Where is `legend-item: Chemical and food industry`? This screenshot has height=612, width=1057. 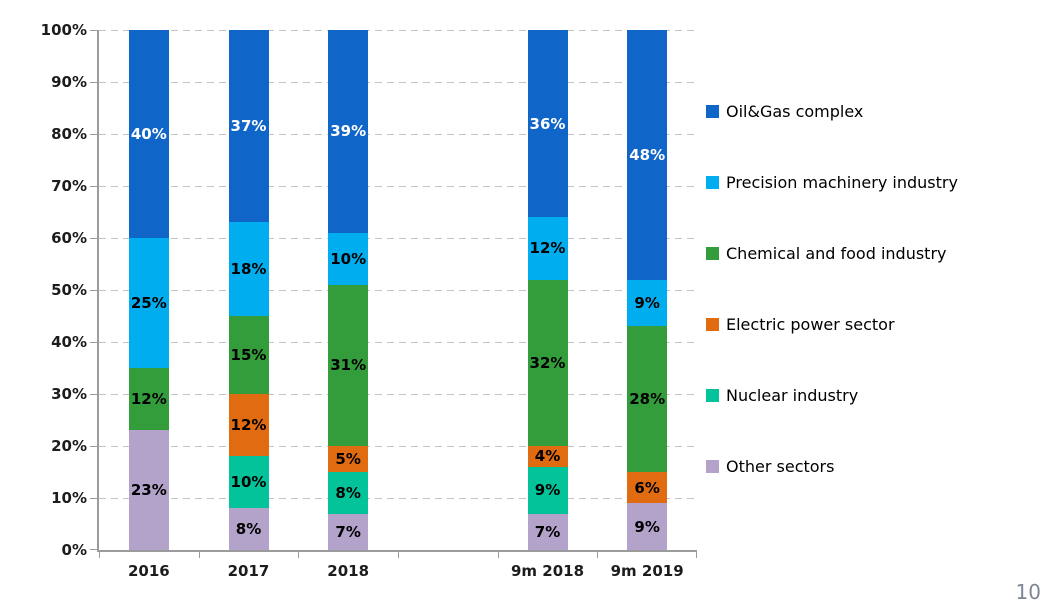 legend-item: Chemical and food industry is located at coordinates (832, 253).